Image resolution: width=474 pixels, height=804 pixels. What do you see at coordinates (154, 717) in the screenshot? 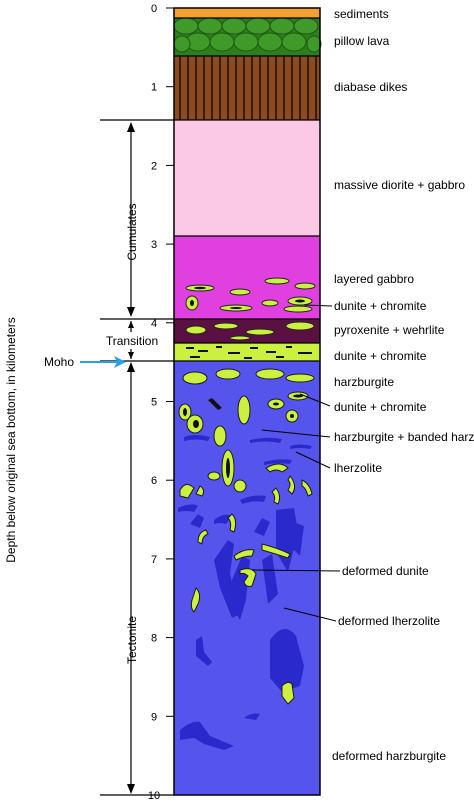
I see `depth-tick-label: 9` at bounding box center [154, 717].